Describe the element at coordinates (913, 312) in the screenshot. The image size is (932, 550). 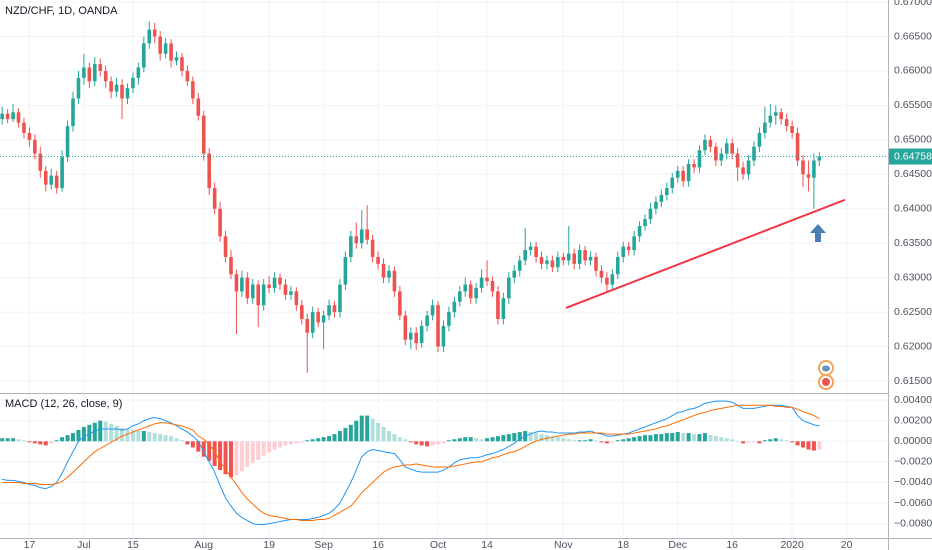
I see `y-tick-label: 0.62500` at that location.